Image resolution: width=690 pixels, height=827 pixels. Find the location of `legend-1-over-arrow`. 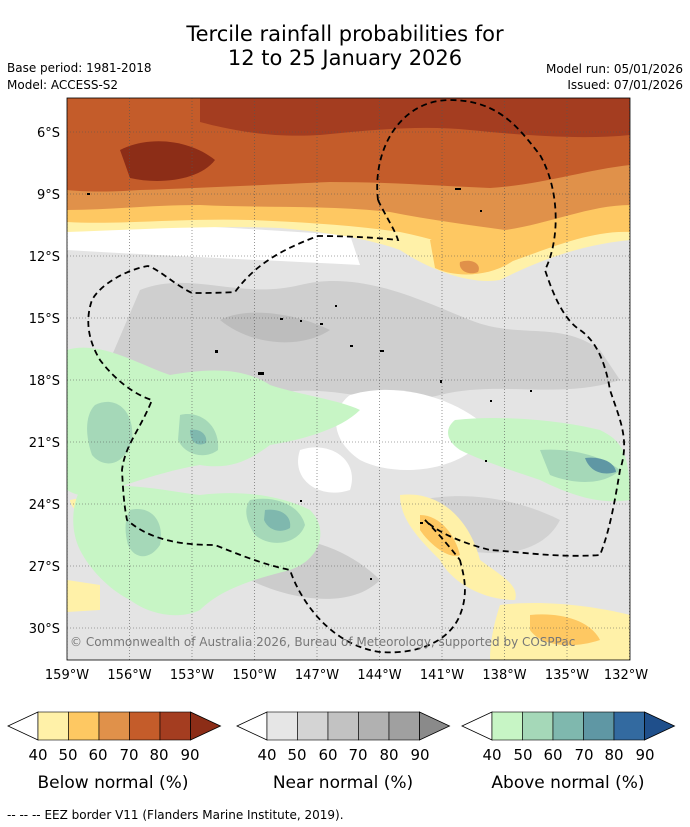

legend-1-over-arrow is located at coordinates (435, 726).